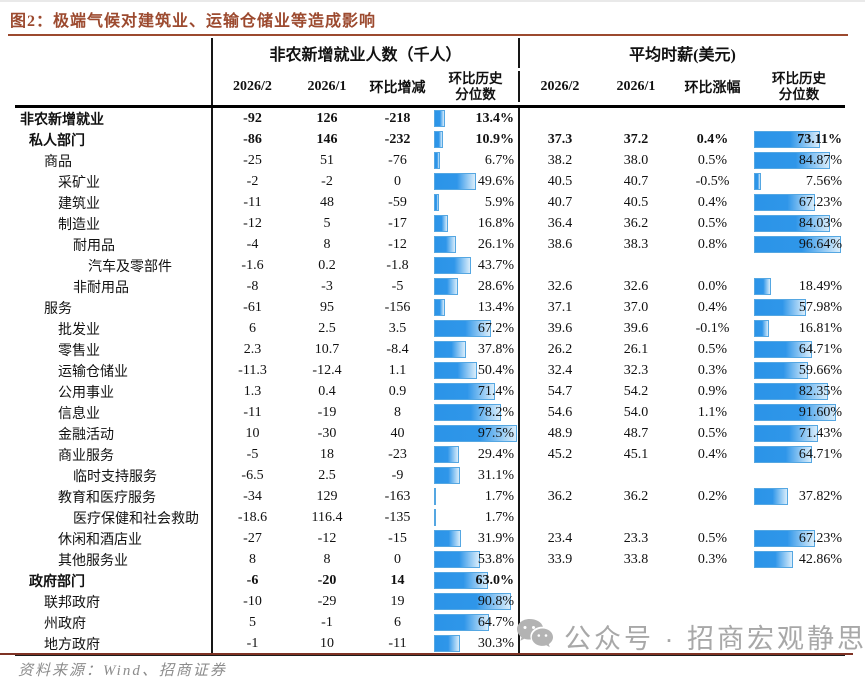 The image size is (865, 683). I want to click on cell-wage-2026-1: 32.6, so click(636, 286).